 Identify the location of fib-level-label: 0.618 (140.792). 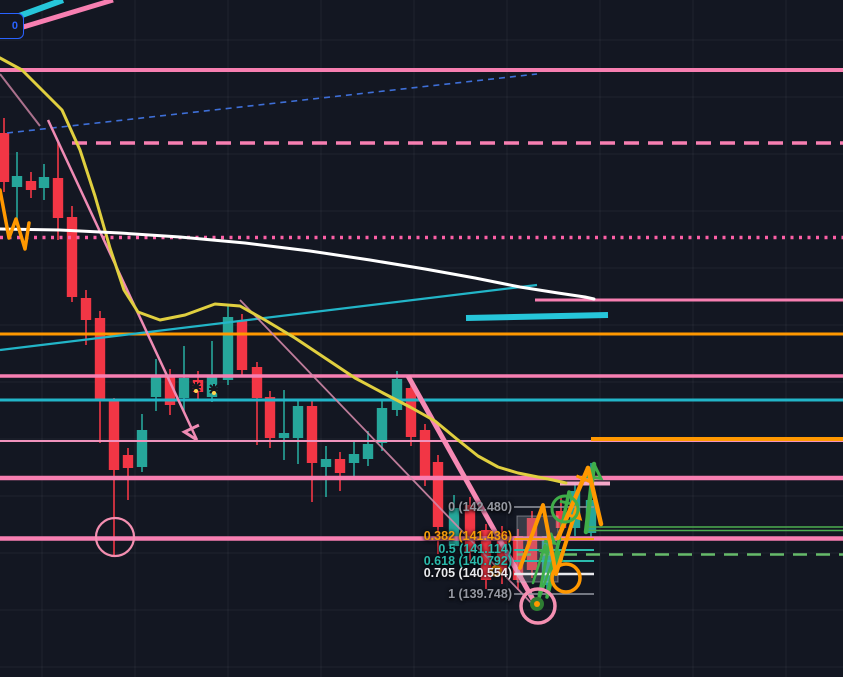
(467, 561).